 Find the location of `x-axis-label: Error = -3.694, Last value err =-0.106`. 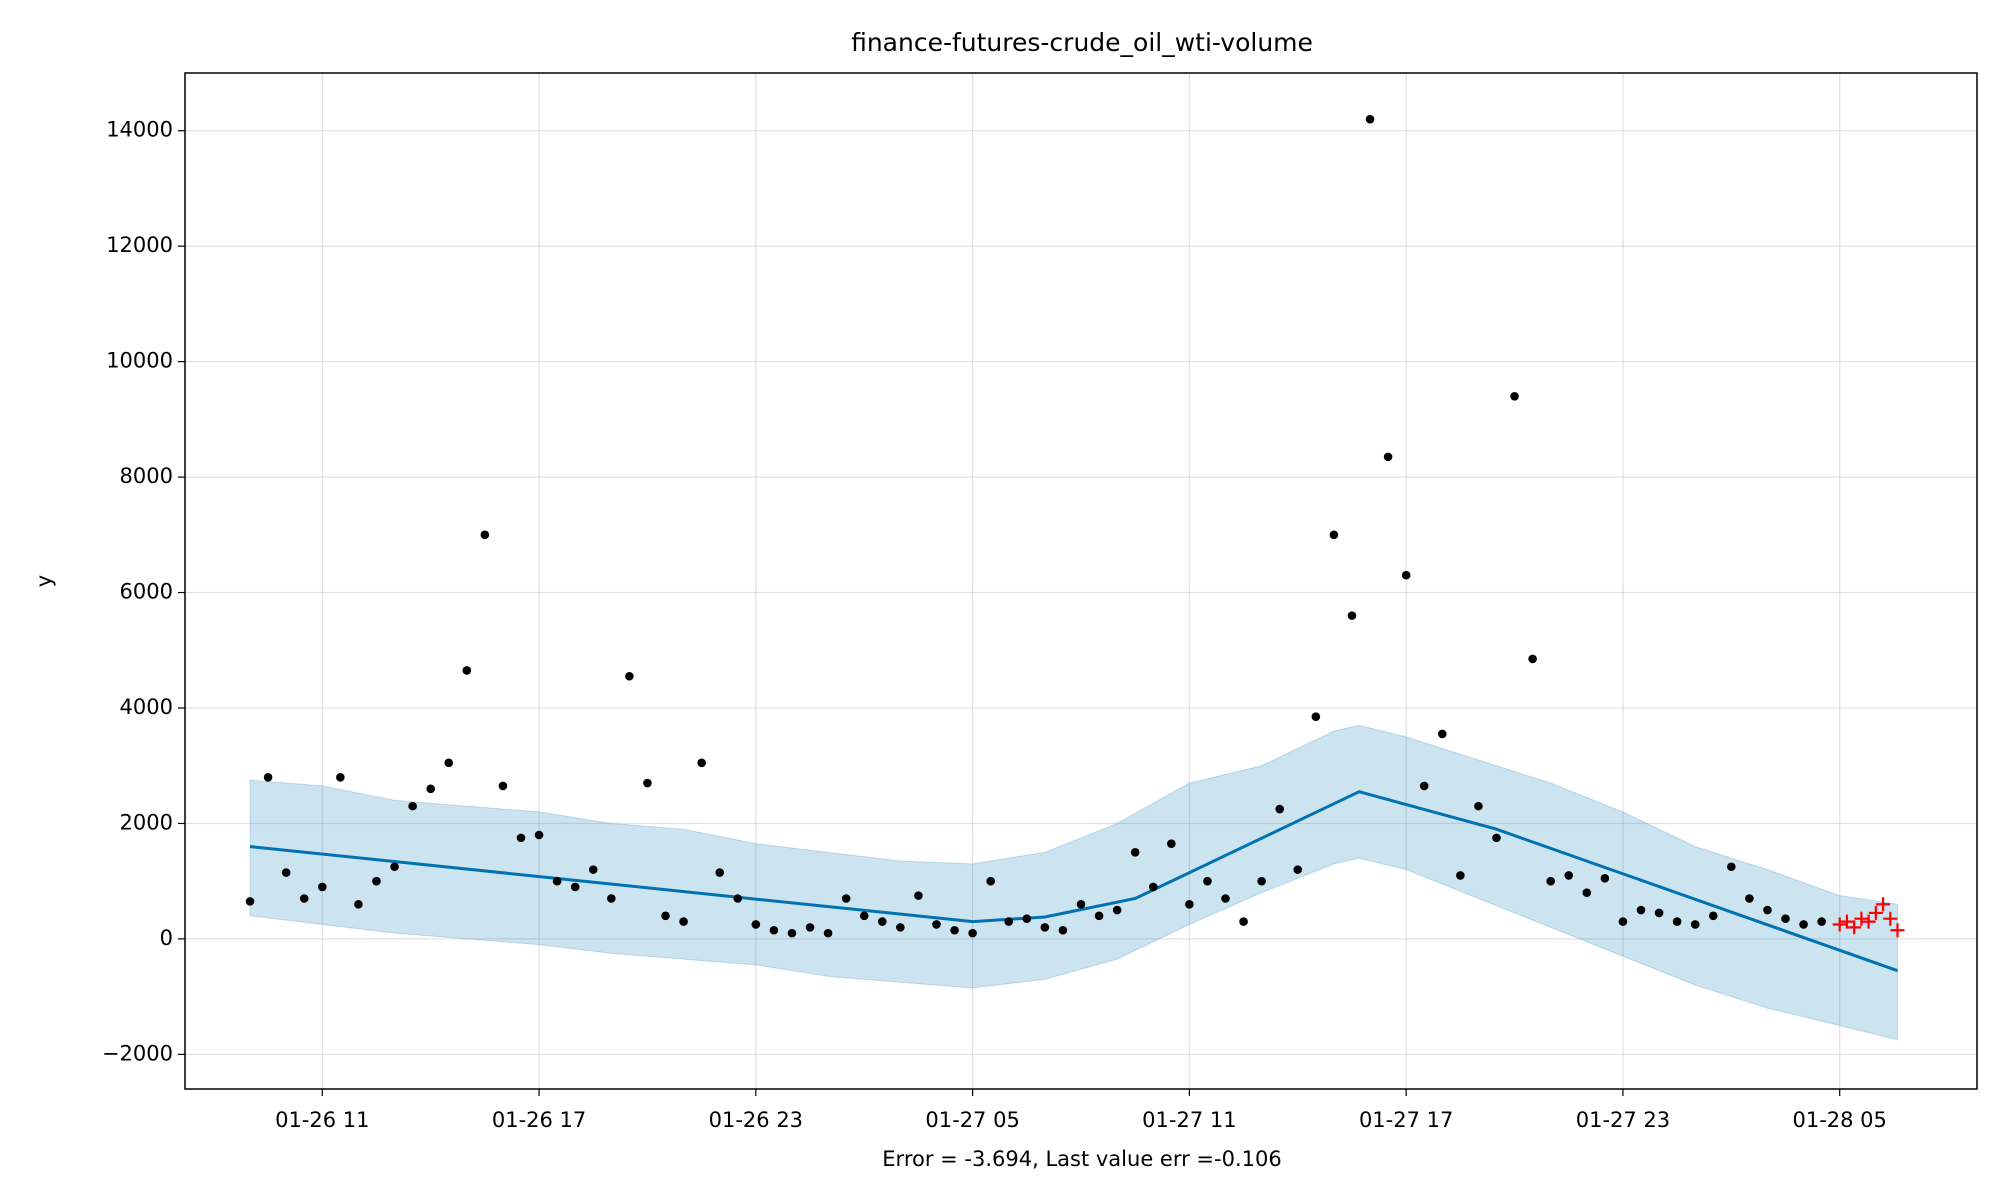

x-axis-label: Error = -3.694, Last value err =-0.106 is located at coordinates (1081, 1159).